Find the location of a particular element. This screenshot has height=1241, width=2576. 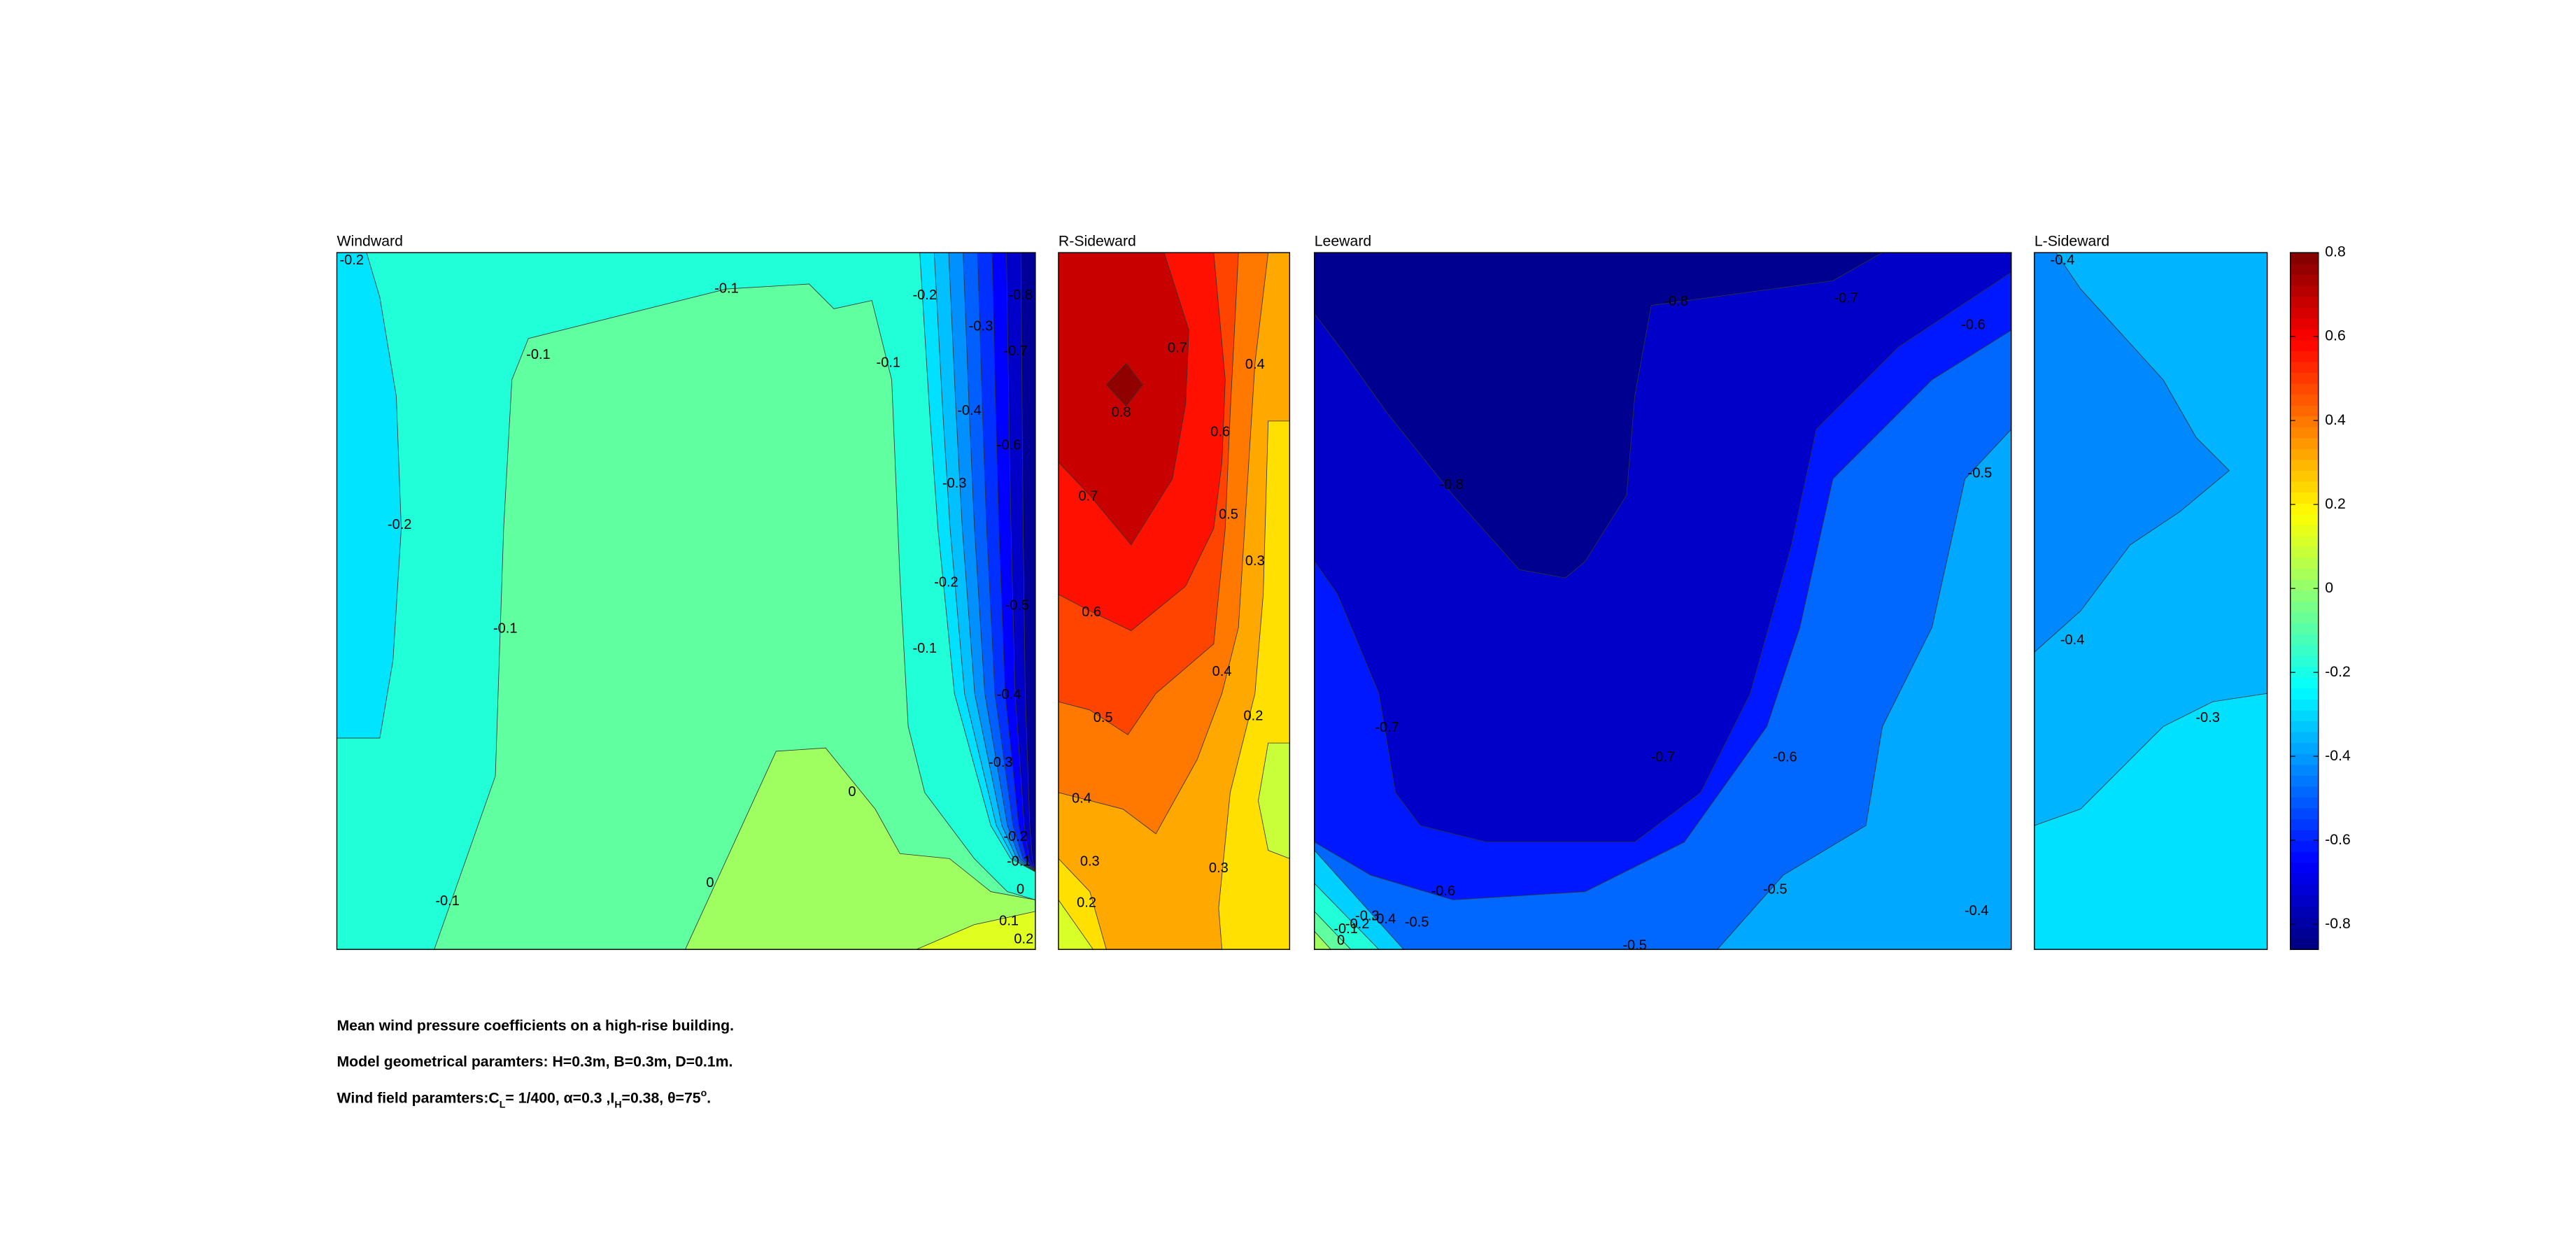

panel-title: R-Sideward is located at coordinates (1097, 241).